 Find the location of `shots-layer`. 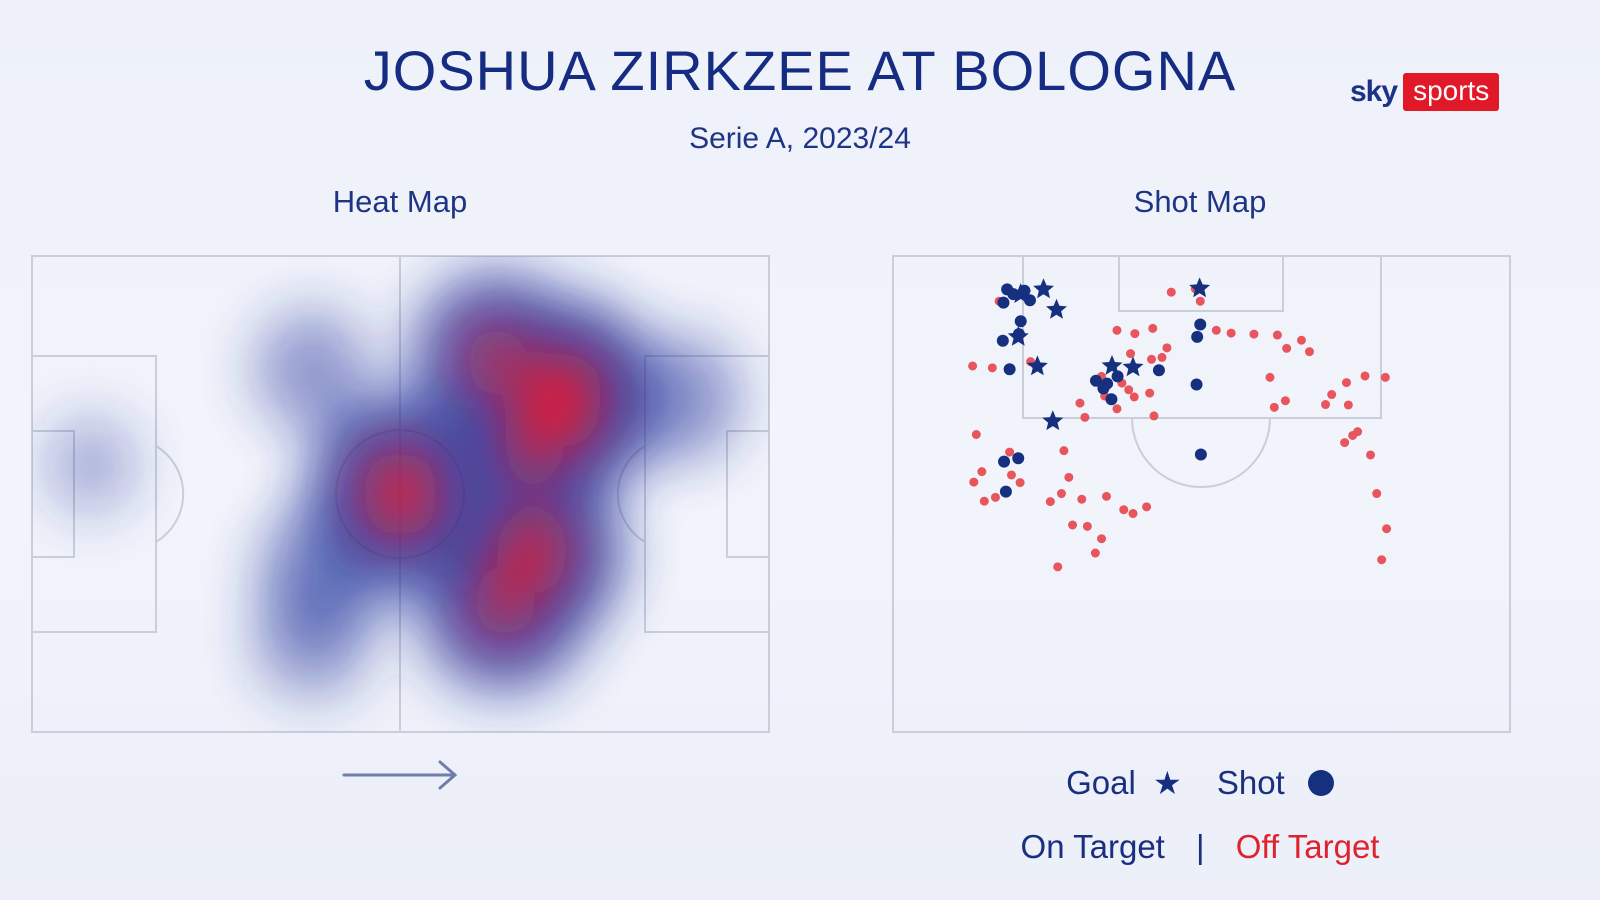

shots-layer is located at coordinates (1180, 424).